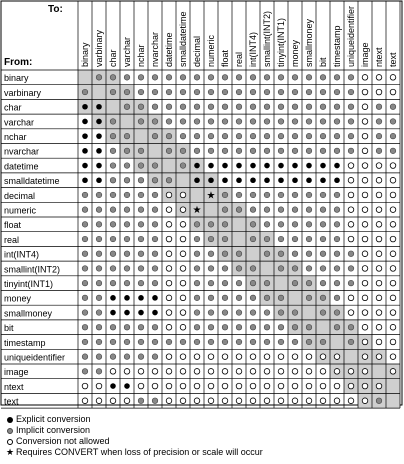 The height and width of the screenshot is (464, 404). I want to click on row-label: tinyint(INT1), so click(28, 284).